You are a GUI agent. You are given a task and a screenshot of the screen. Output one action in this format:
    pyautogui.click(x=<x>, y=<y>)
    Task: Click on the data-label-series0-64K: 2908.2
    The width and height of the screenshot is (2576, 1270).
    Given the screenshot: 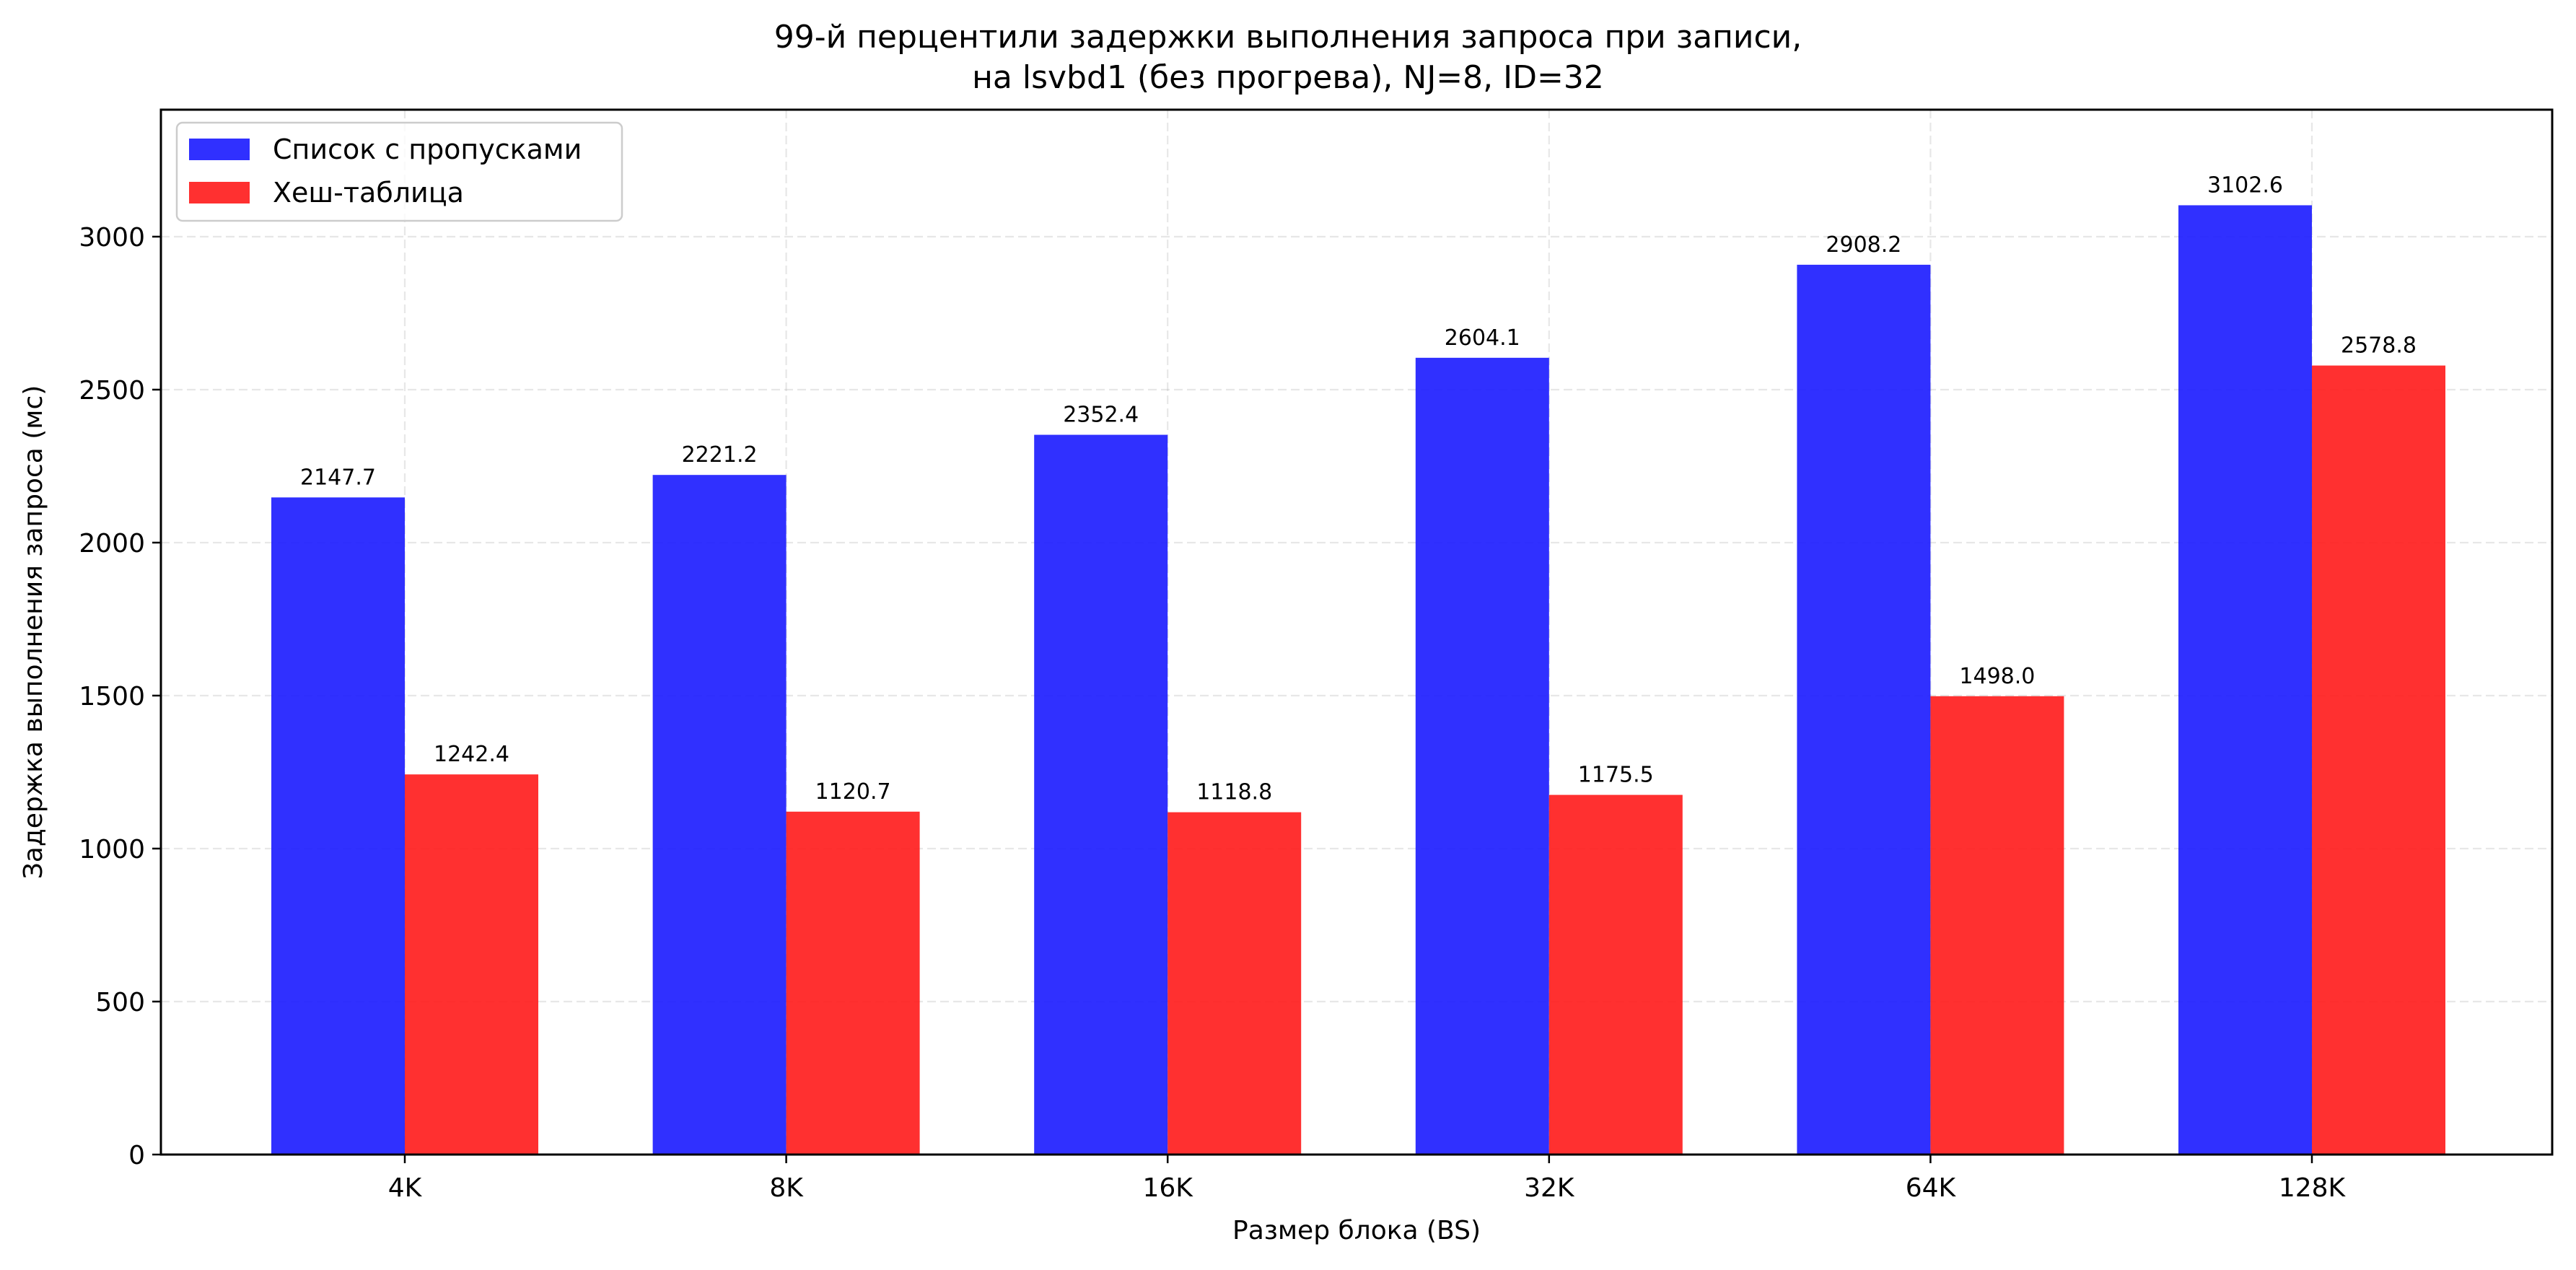 What is the action you would take?
    pyautogui.click(x=1864, y=245)
    